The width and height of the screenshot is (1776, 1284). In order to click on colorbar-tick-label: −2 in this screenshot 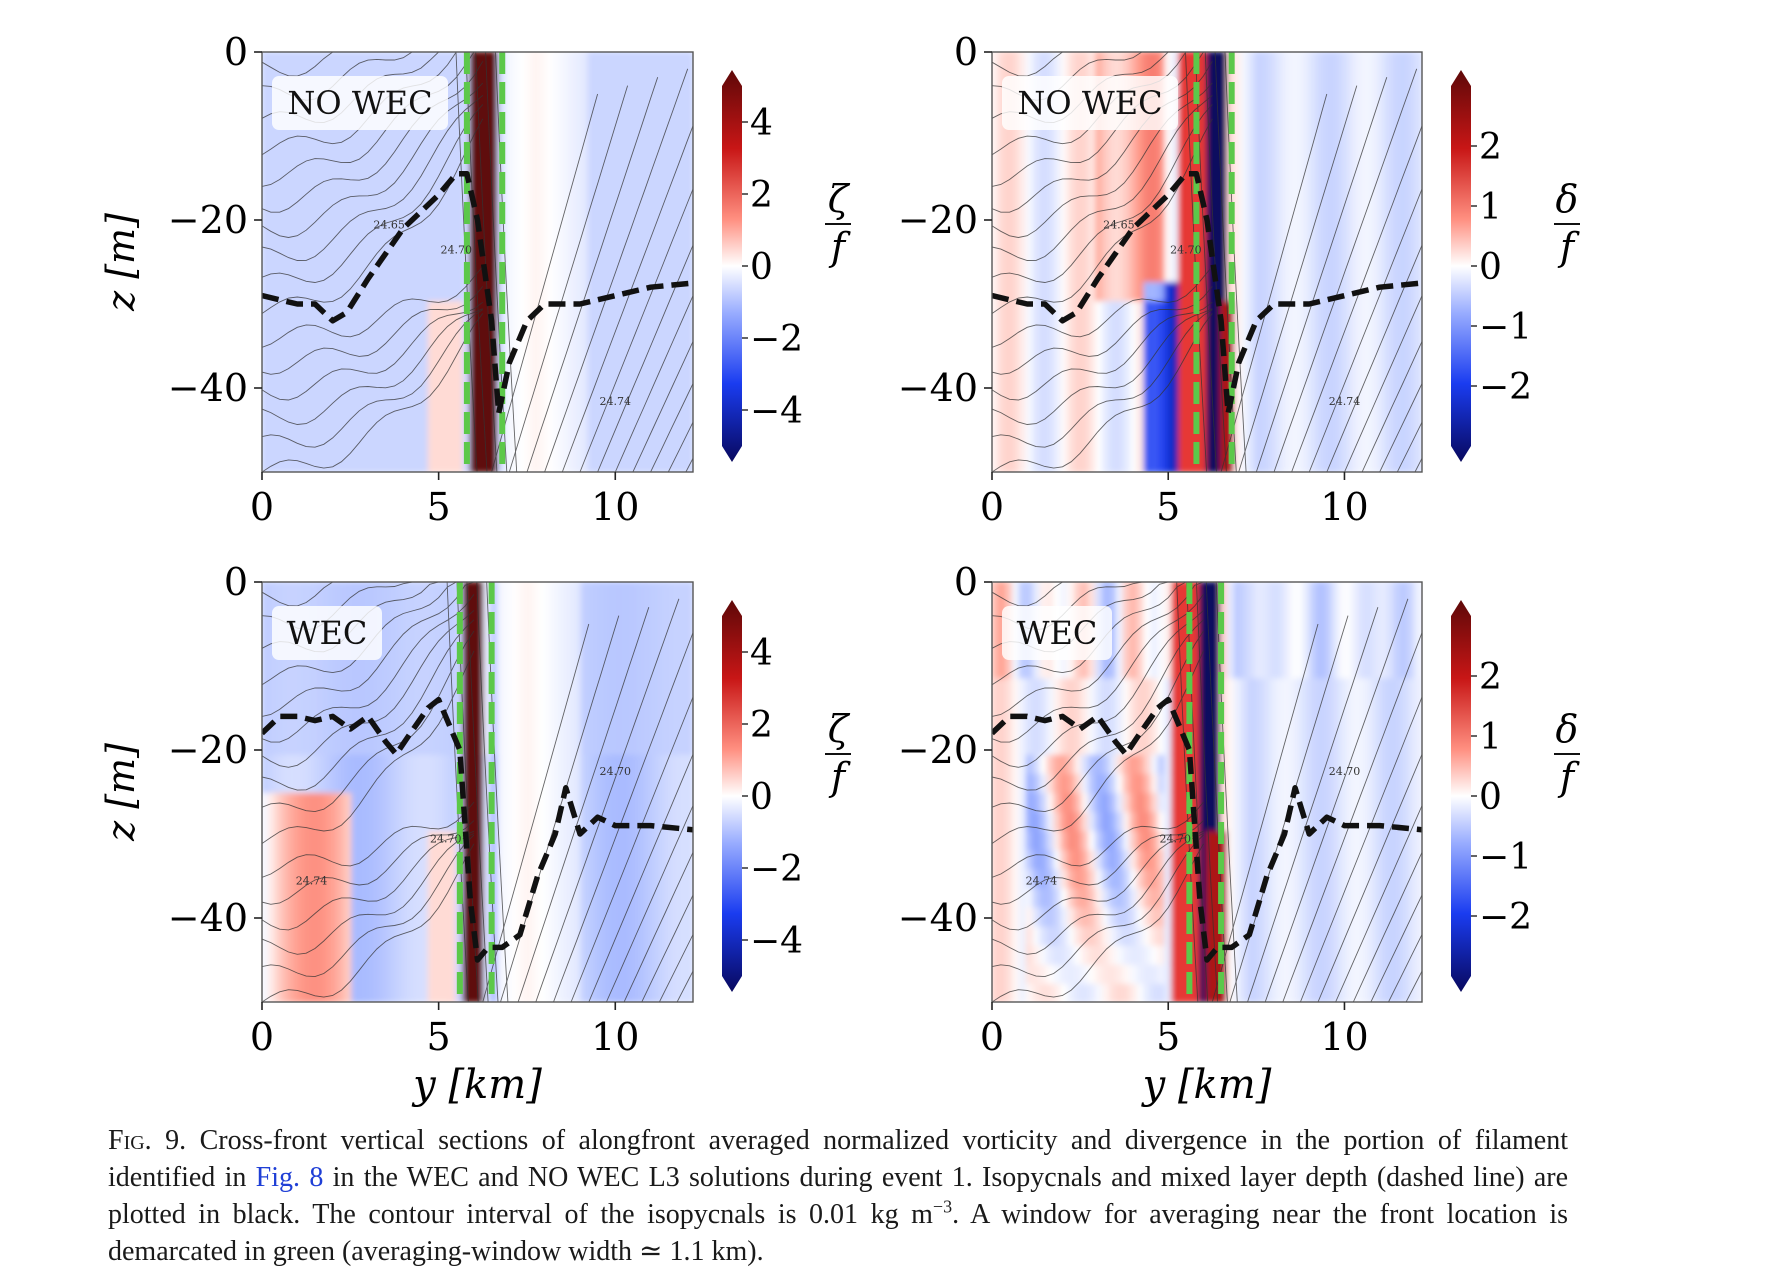, I will do `click(776, 339)`.